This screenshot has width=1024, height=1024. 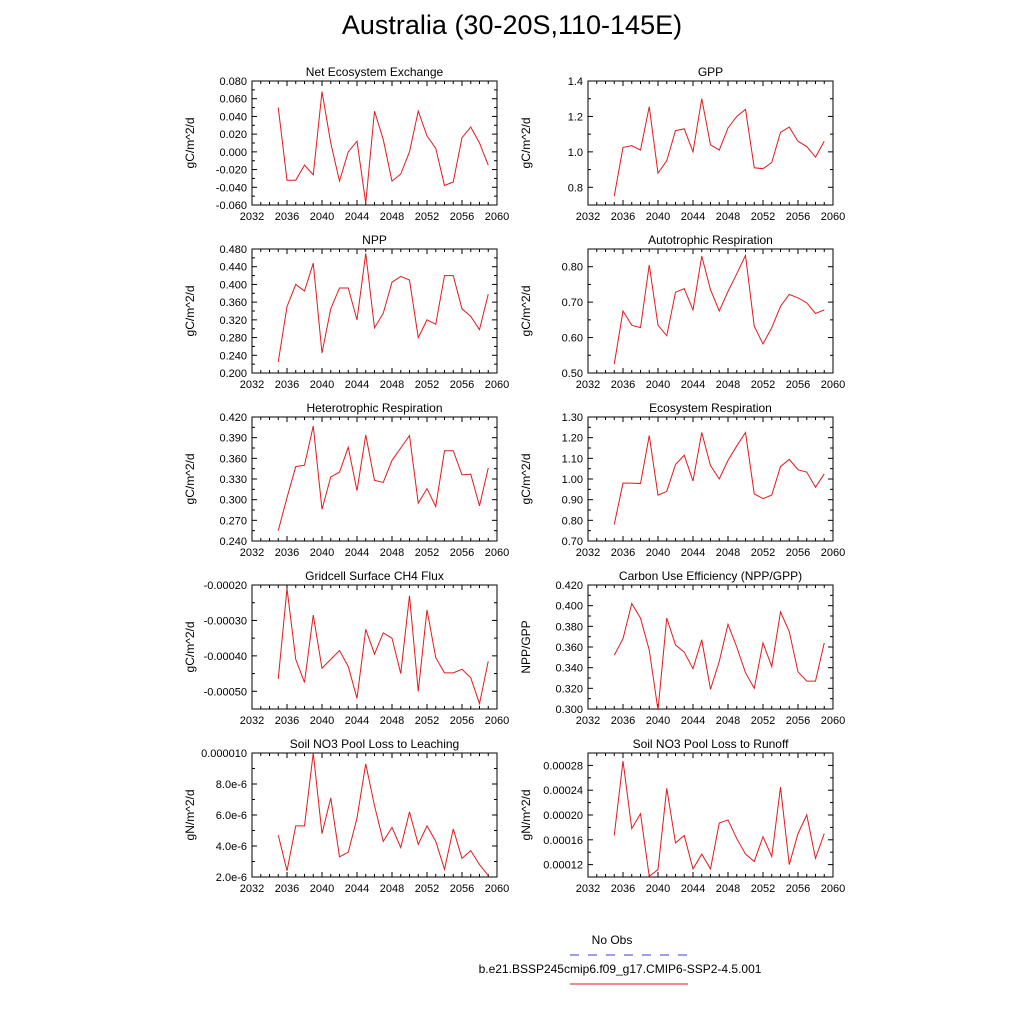 What do you see at coordinates (233, 480) in the screenshot?
I see `y-tick-label: 0.330` at bounding box center [233, 480].